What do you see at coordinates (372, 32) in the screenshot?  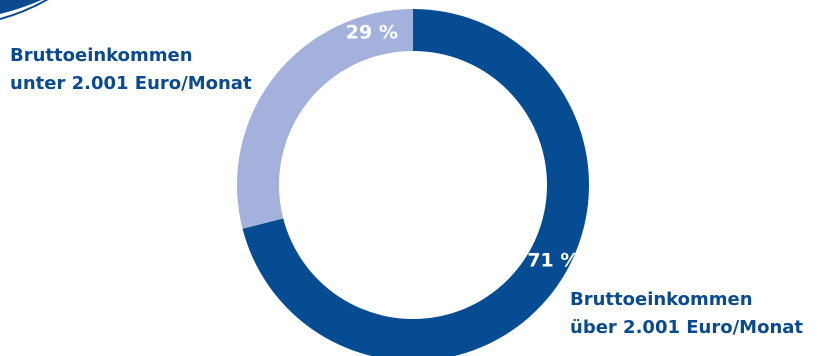 I see `value-label-low-income: 29 %` at bounding box center [372, 32].